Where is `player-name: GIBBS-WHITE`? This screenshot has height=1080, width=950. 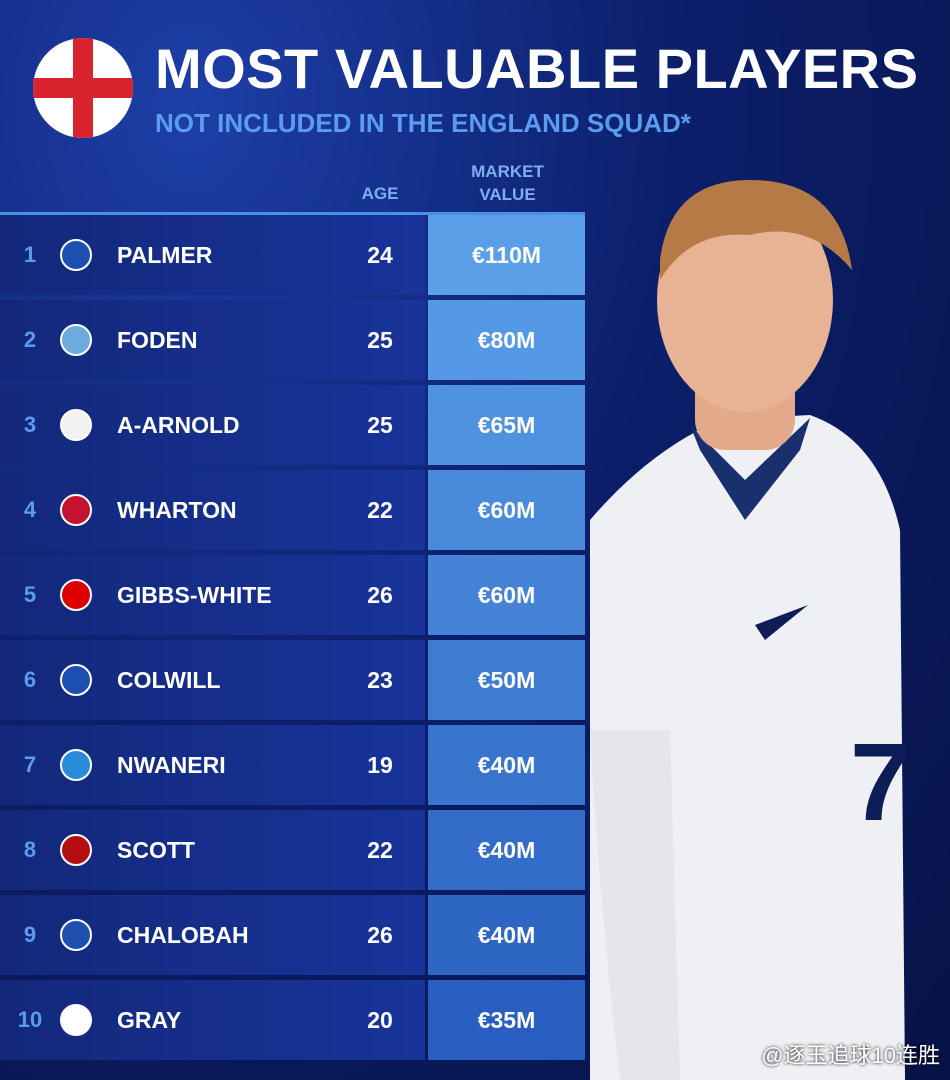 player-name: GIBBS-WHITE is located at coordinates (194, 595).